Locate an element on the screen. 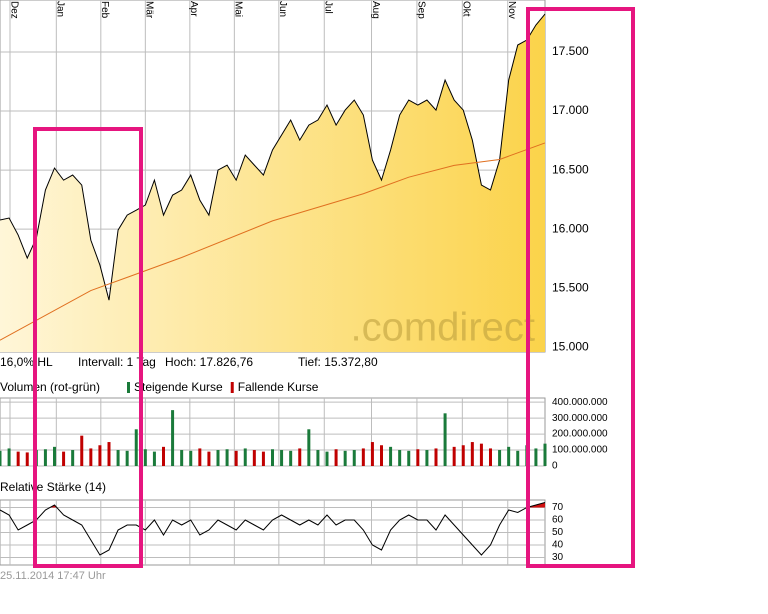 Image resolution: width=768 pixels, height=614 pixels. rsi-line is located at coordinates (273, 529).